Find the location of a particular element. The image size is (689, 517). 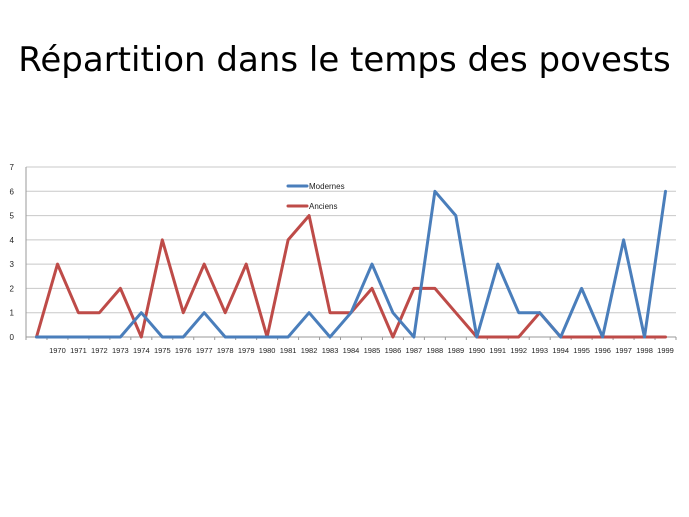

x-tick-label: 1985 is located at coordinates (372, 350).